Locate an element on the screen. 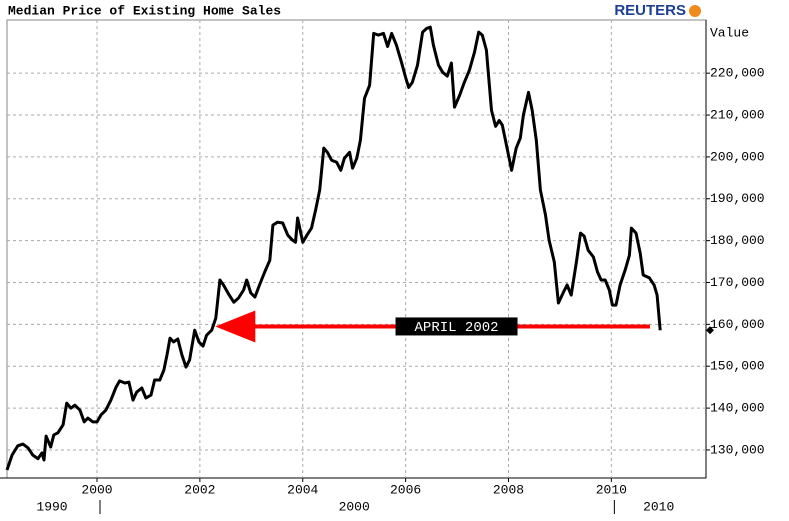  x-tick-label: 2000 is located at coordinates (96, 489).